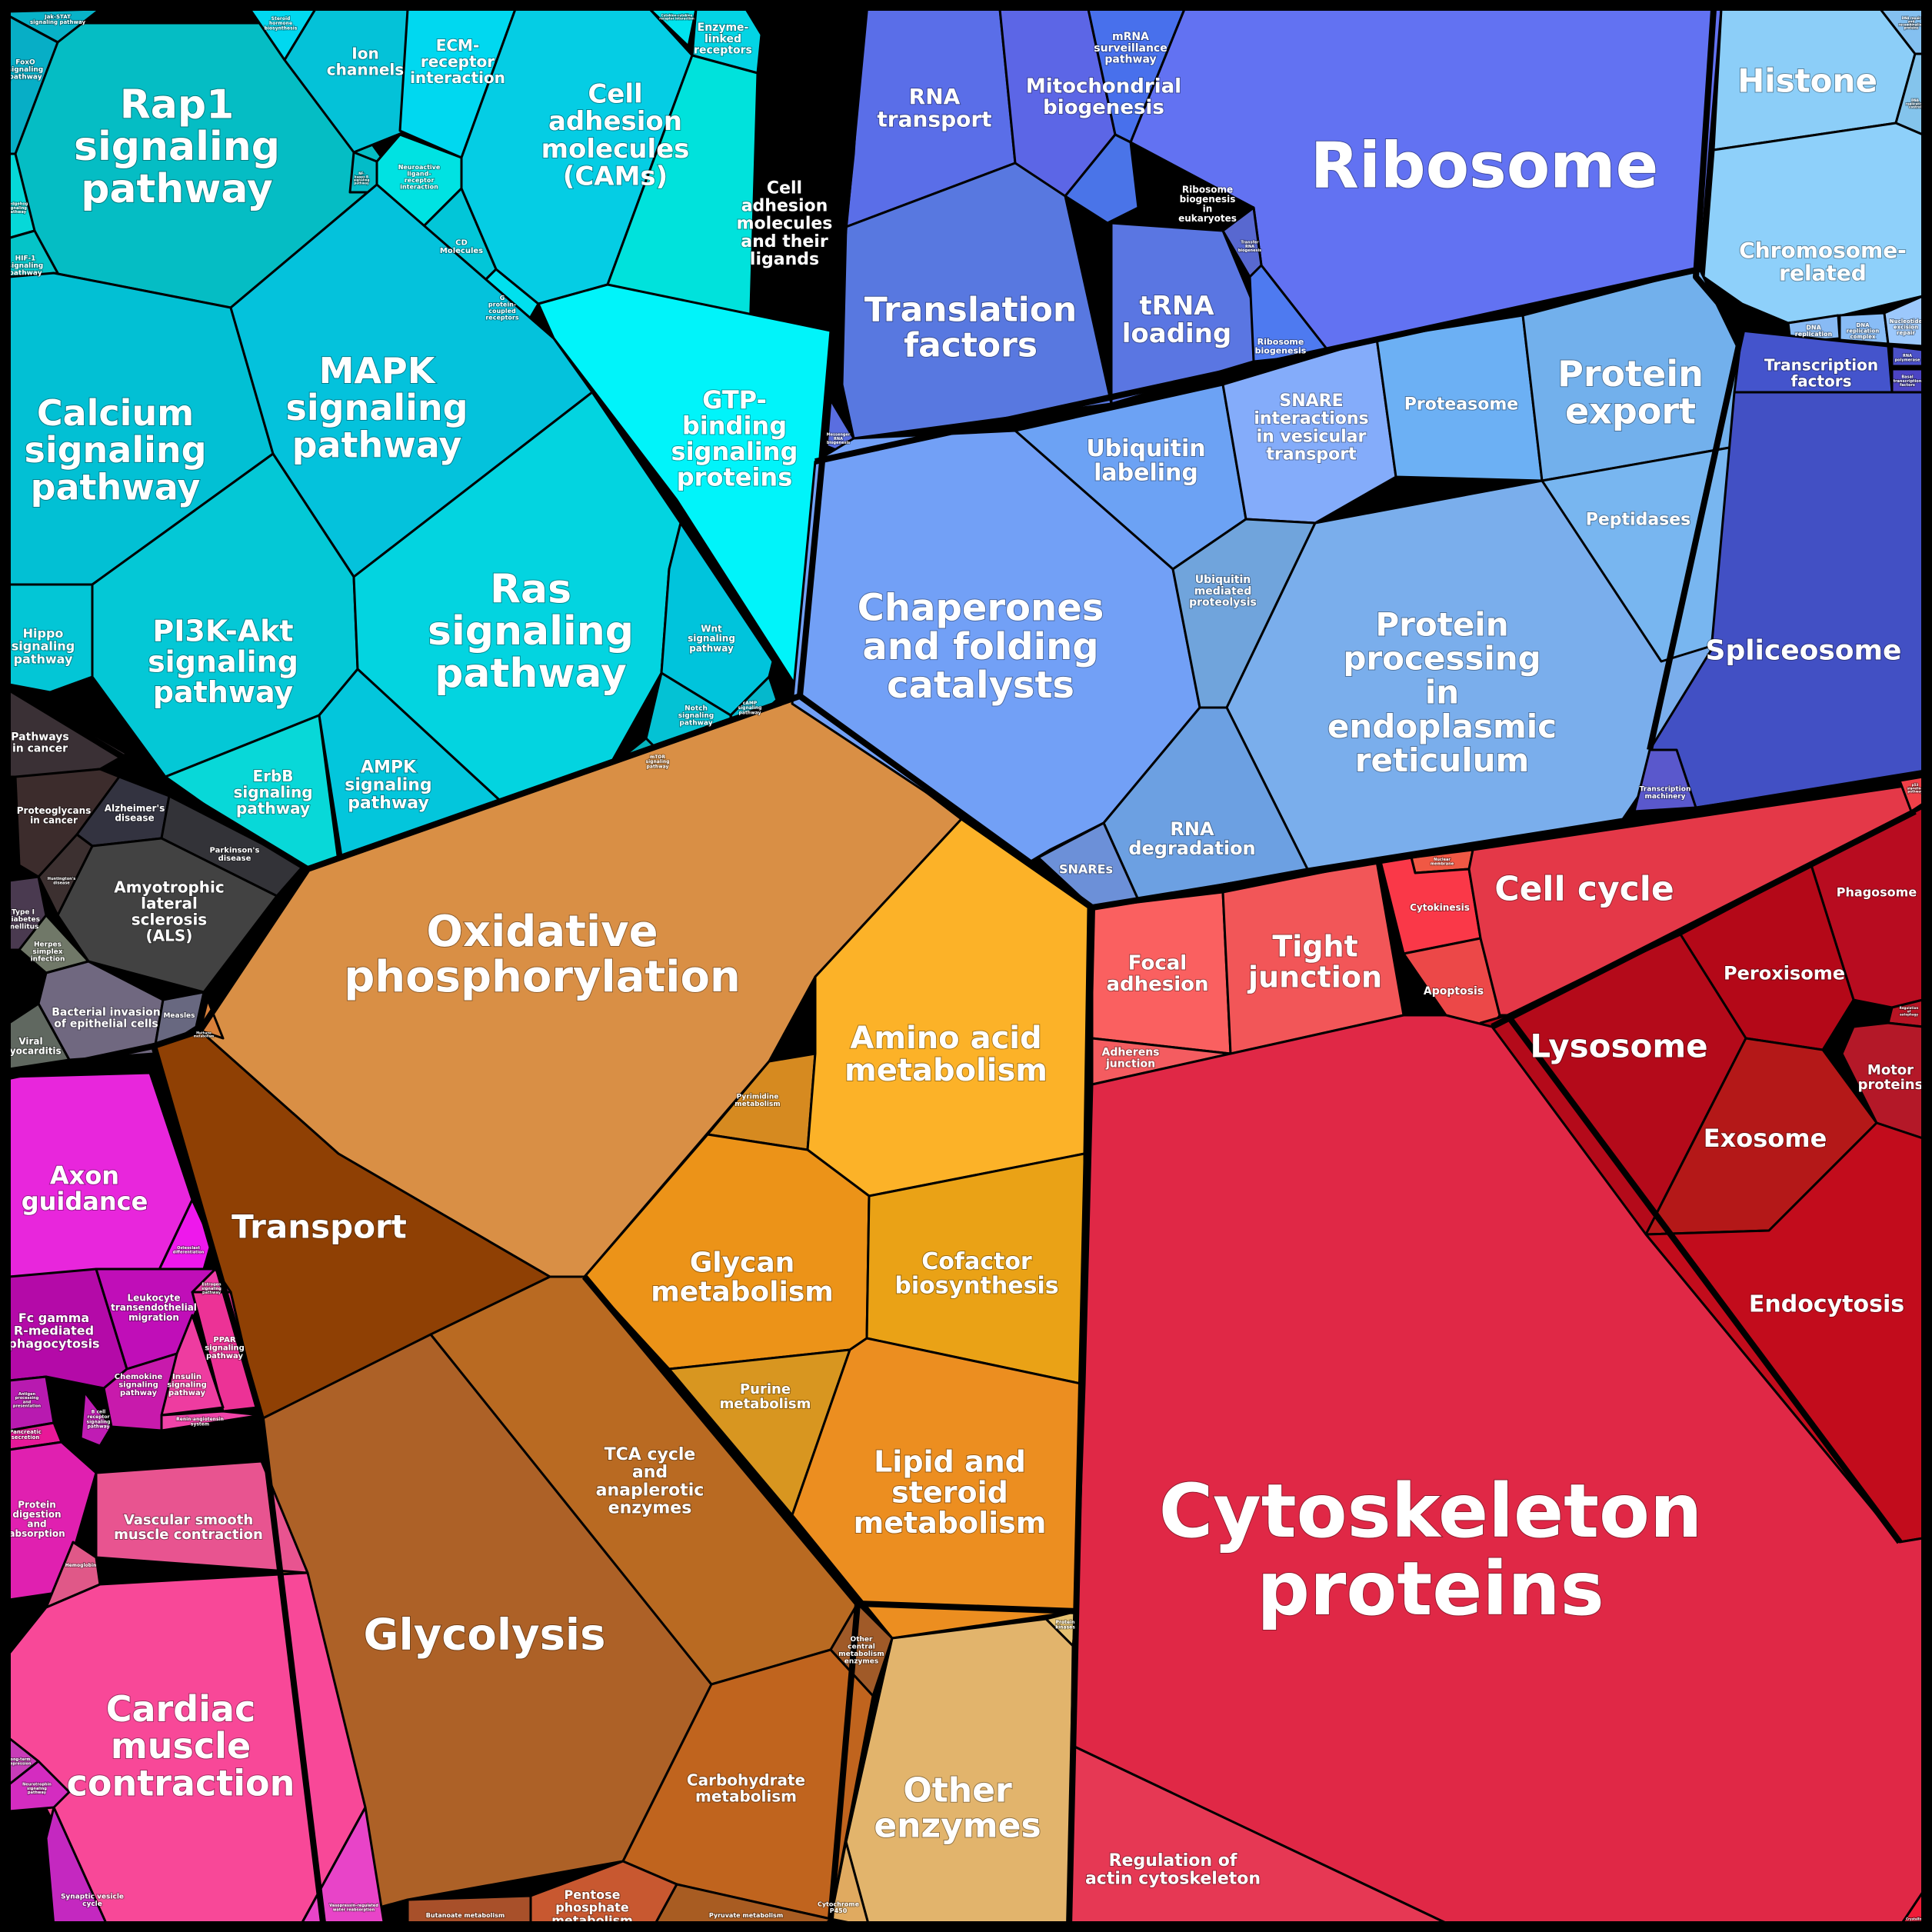  I want to click on cell-label-crystallins: Crystallins, so click(1915, 1918).